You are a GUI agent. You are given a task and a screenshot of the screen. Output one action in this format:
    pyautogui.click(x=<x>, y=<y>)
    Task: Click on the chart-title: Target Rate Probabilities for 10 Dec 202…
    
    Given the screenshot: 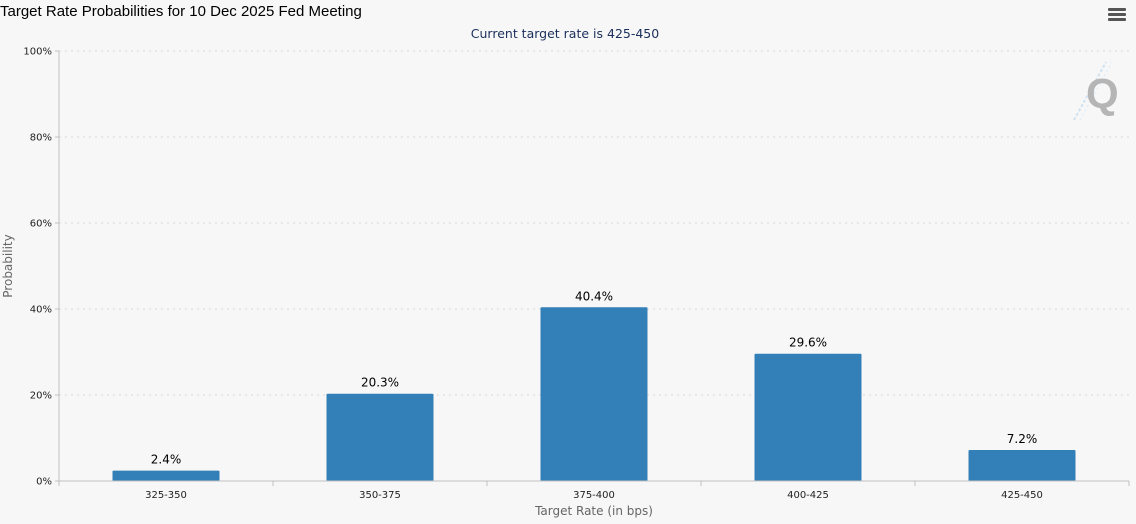 What is the action you would take?
    pyautogui.click(x=181, y=11)
    